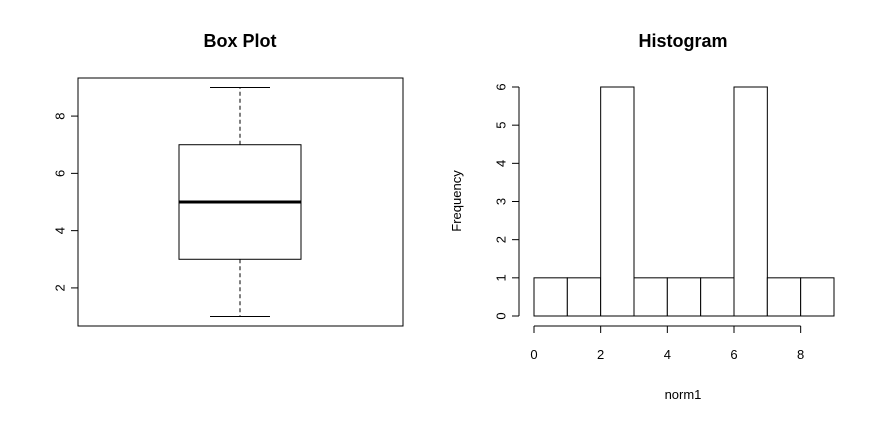 The width and height of the screenshot is (887, 424). Describe the element at coordinates (239, 41) in the screenshot. I see `boxplot-title: Box Plot` at that location.